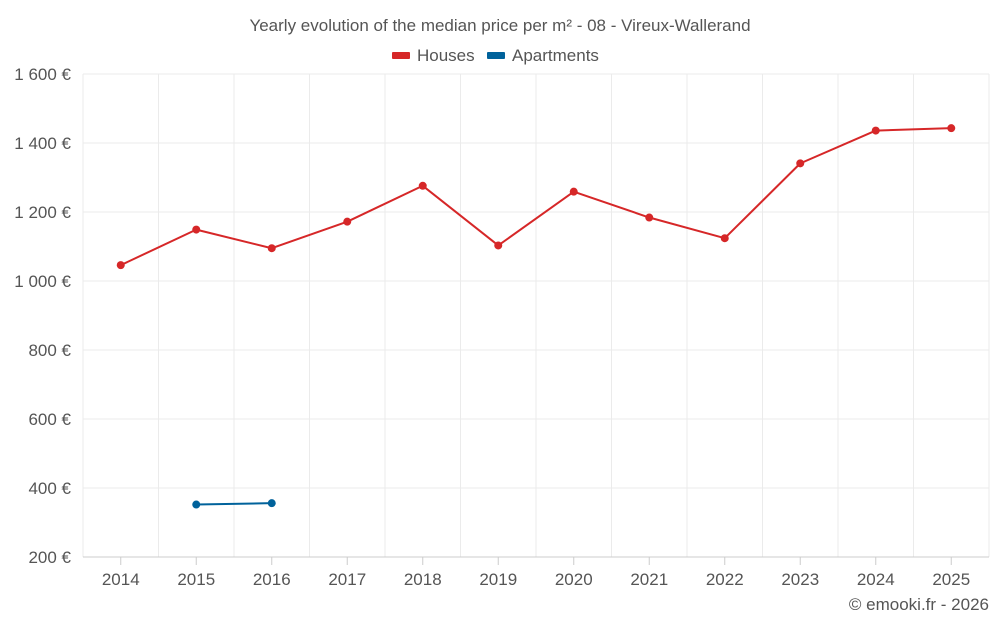 The height and width of the screenshot is (625, 1000). I want to click on x-tick-label: 2025, so click(951, 579).